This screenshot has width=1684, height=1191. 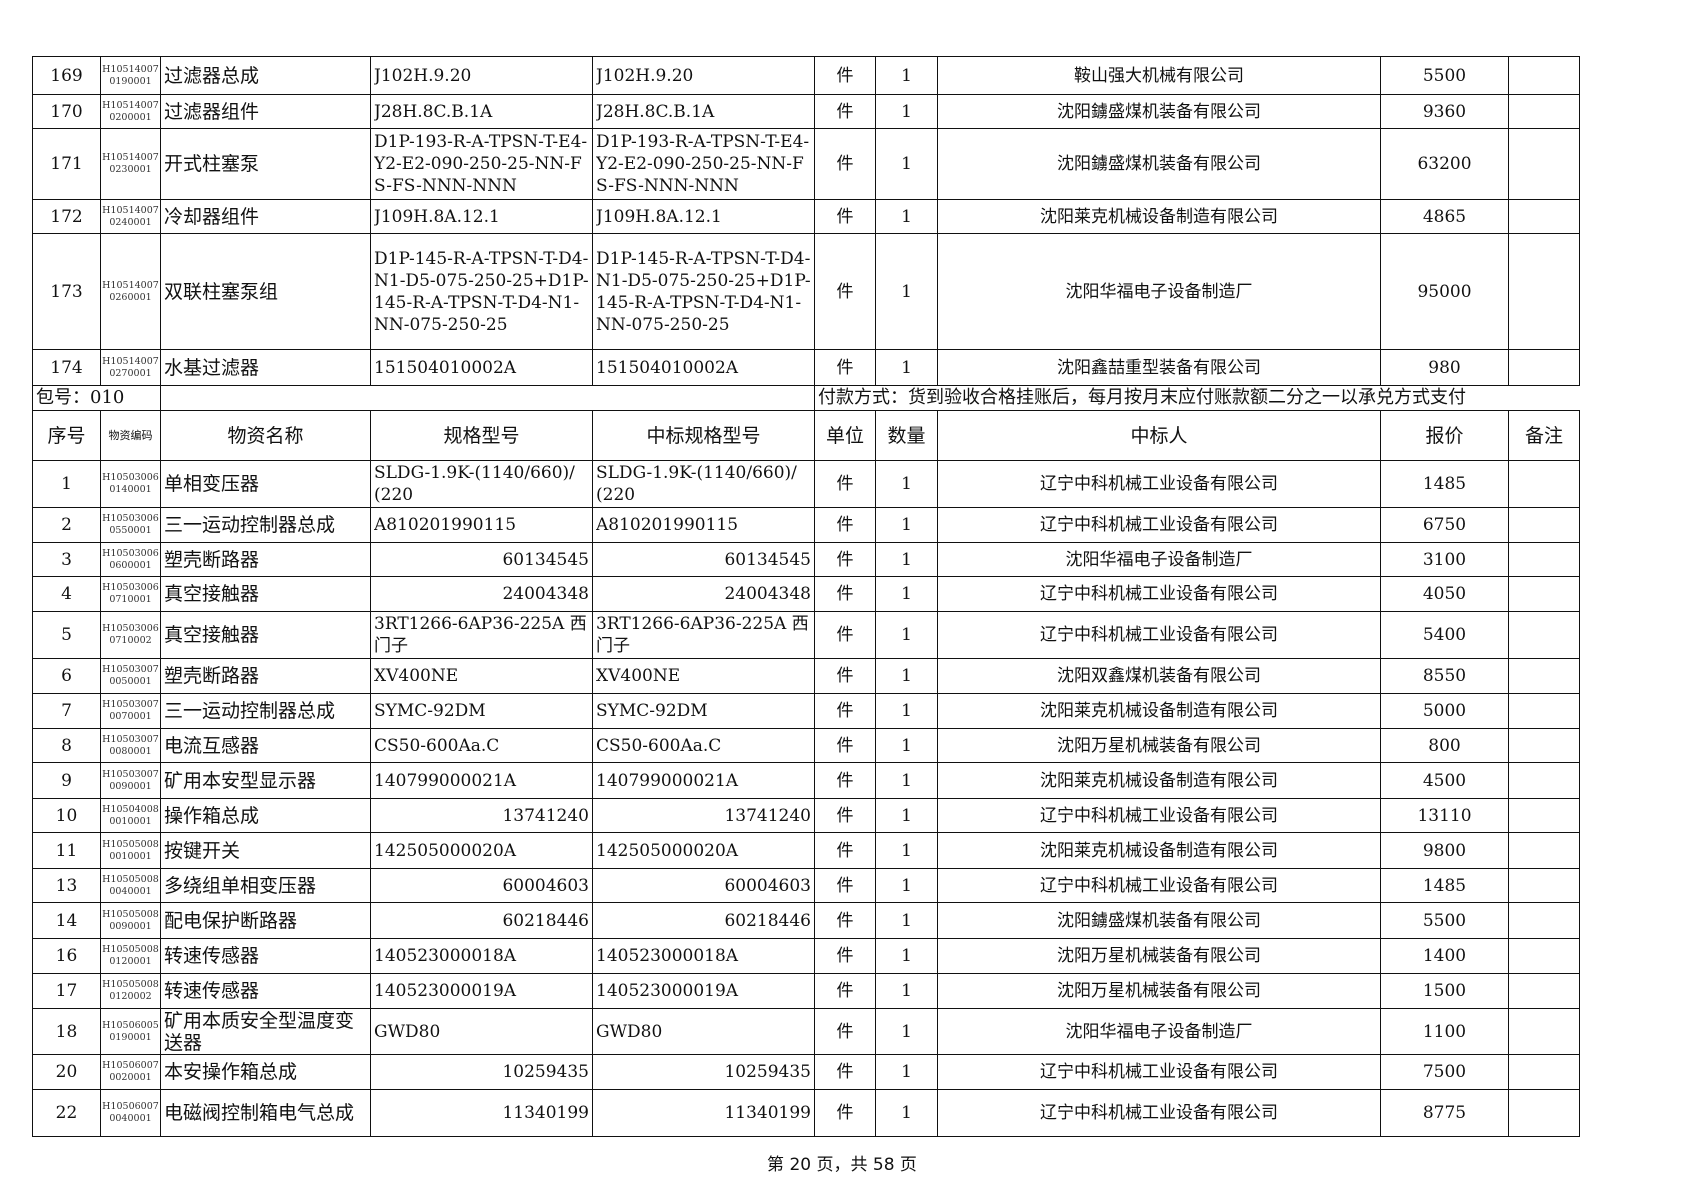 I want to click on quoted-price: 8550, so click(x=1444, y=676).